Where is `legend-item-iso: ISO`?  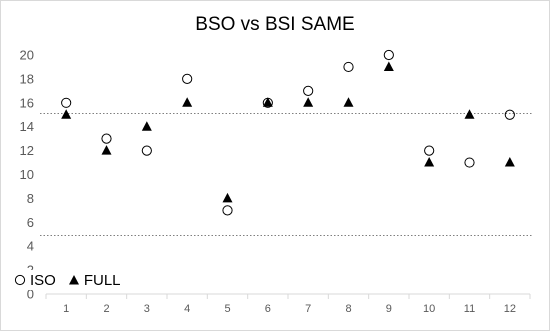
legend-item-iso: ISO is located at coordinates (35, 280).